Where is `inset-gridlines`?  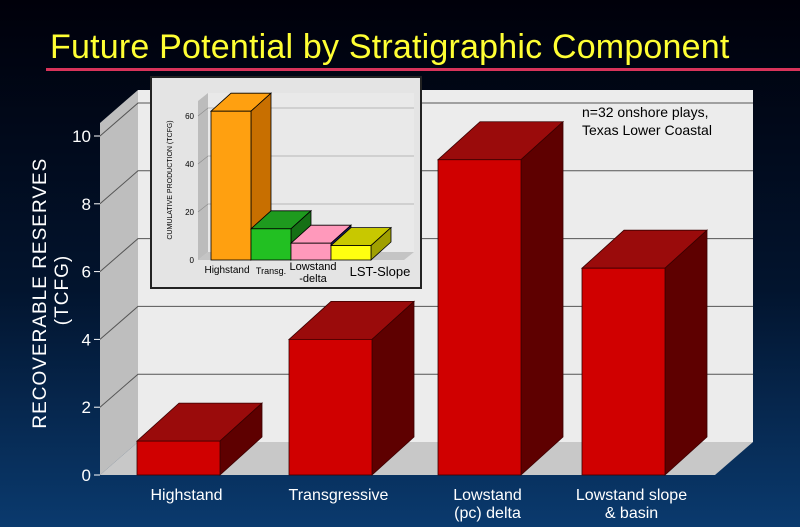 inset-gridlines is located at coordinates (305, 160).